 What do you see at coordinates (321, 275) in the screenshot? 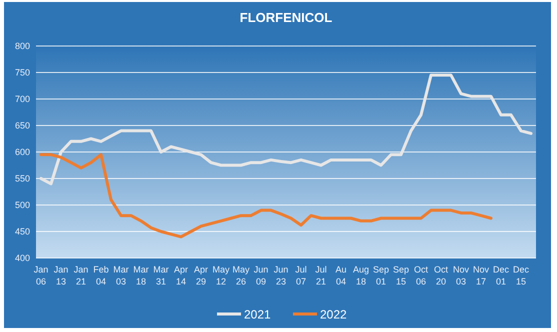
I see `x-tick-label: Jul 21` at bounding box center [321, 275].